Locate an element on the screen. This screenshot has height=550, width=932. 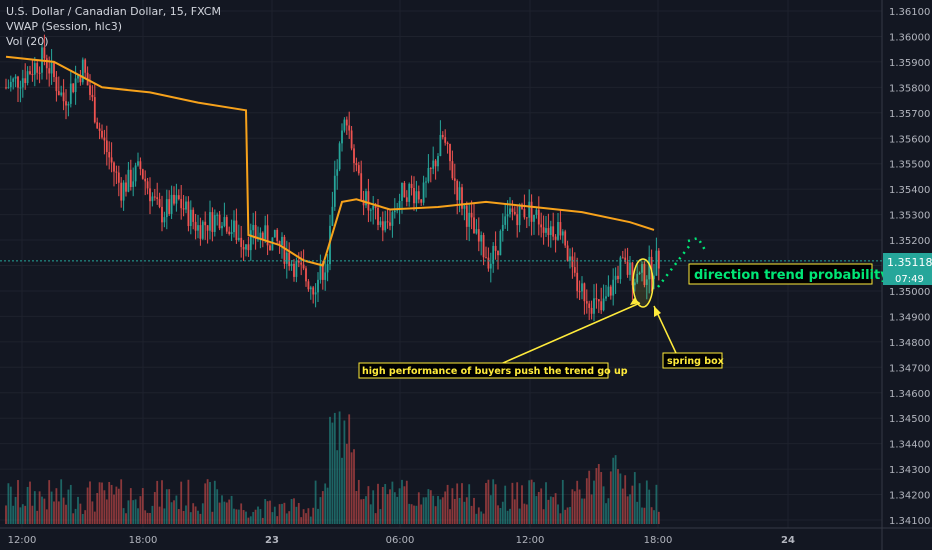
price-tick-label: 1.35300 is located at coordinates (909, 216).